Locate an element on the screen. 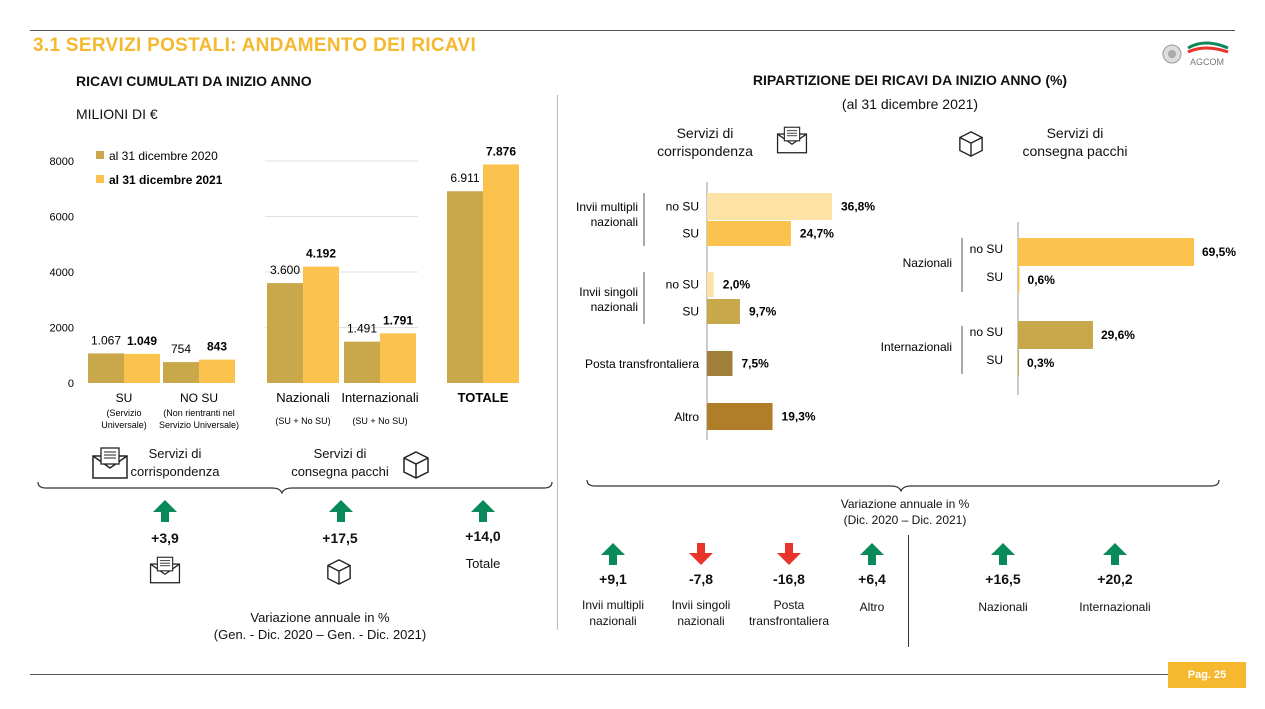  agcom-logo: AGCOM is located at coordinates (1197, 54).